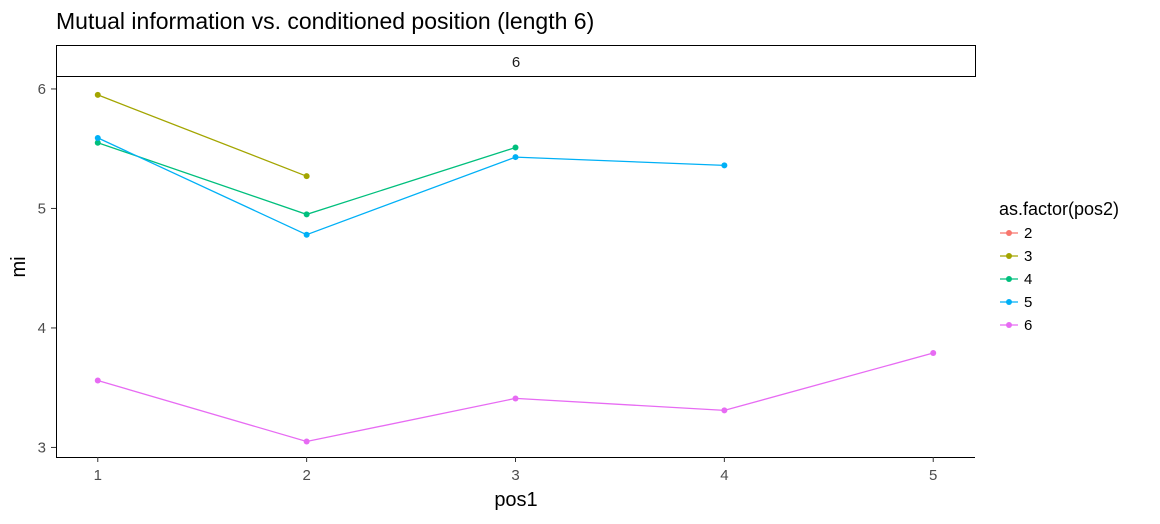 Image resolution: width=1160 pixels, height=524 pixels. Describe the element at coordinates (1028, 325) in the screenshot. I see `legend-label-6: 6` at that location.